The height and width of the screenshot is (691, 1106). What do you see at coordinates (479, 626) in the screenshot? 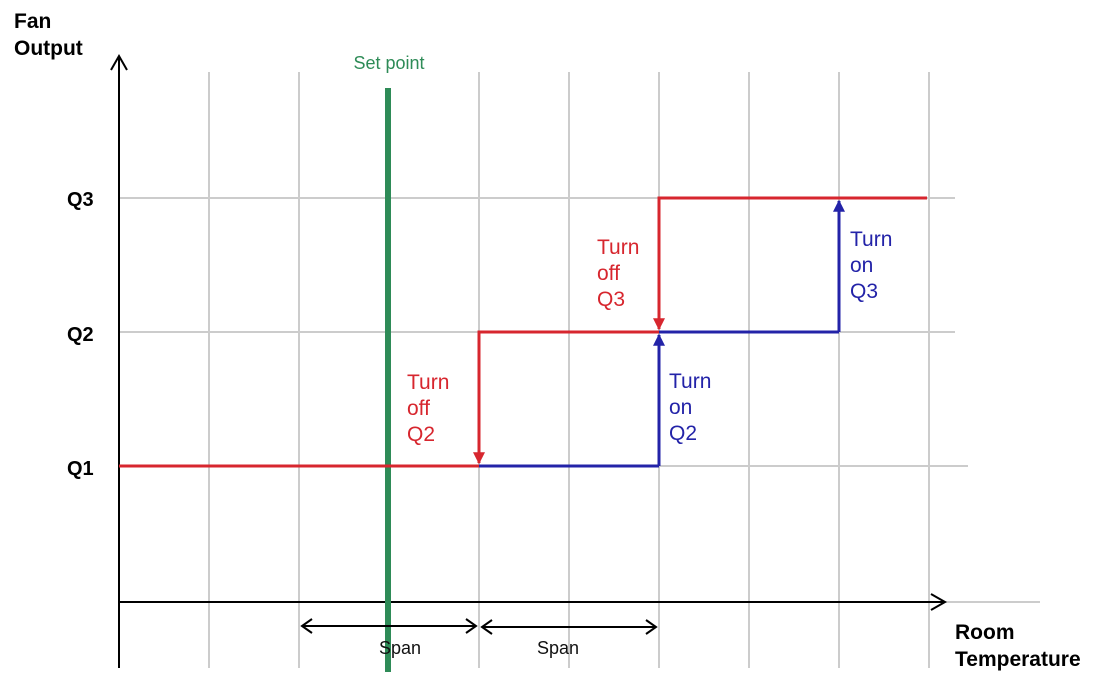
I see `span-arrows` at bounding box center [479, 626].